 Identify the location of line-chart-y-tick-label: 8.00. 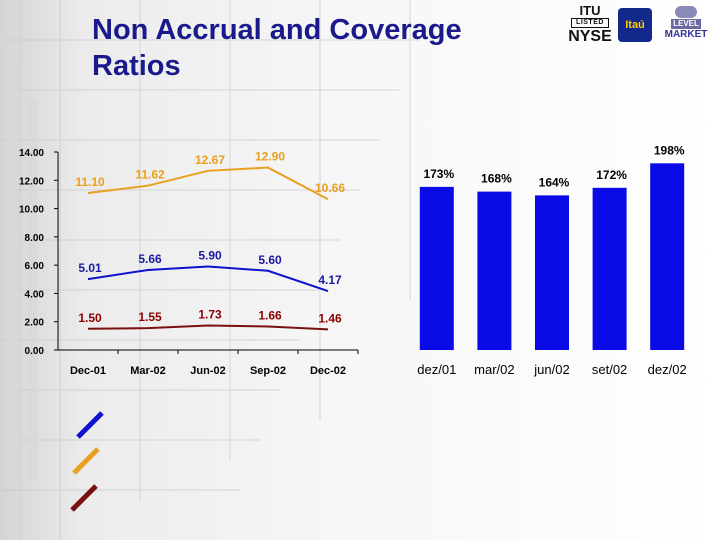
(35, 238).